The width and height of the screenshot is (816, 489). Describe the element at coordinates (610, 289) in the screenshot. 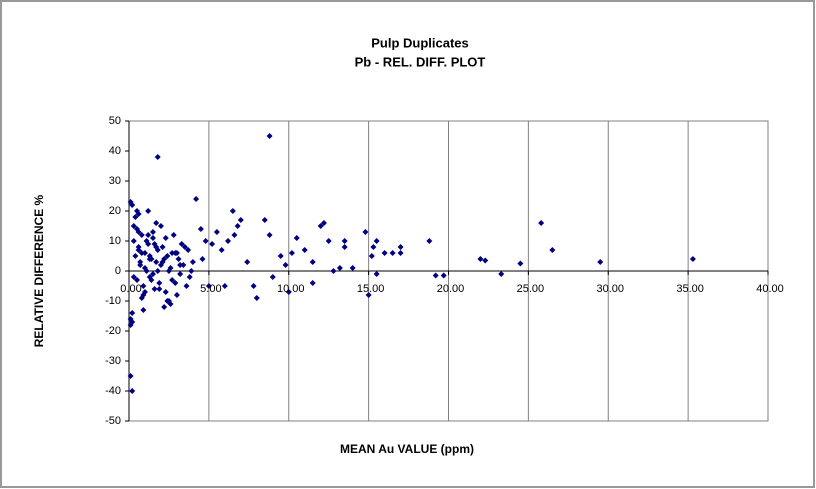

I see `x-tick-label: 30.00` at that location.